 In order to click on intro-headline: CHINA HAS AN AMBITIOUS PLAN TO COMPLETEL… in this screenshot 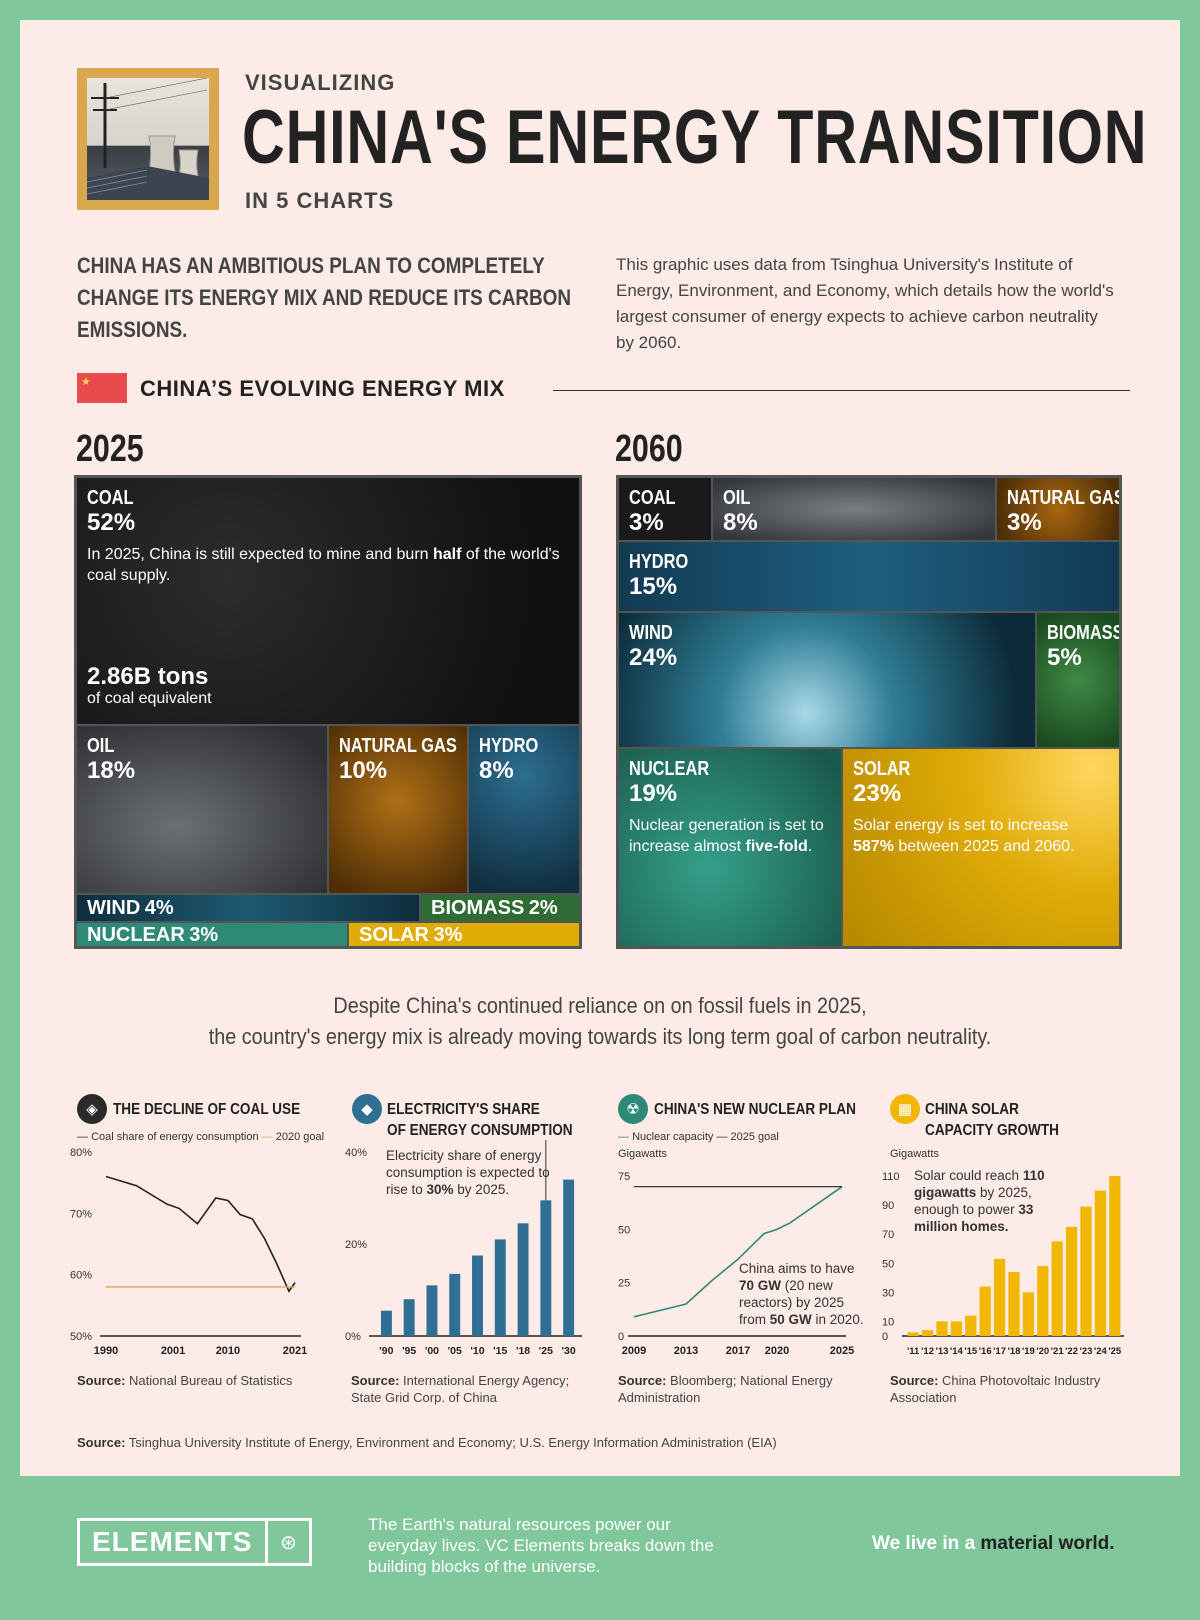, I will do `click(324, 297)`.